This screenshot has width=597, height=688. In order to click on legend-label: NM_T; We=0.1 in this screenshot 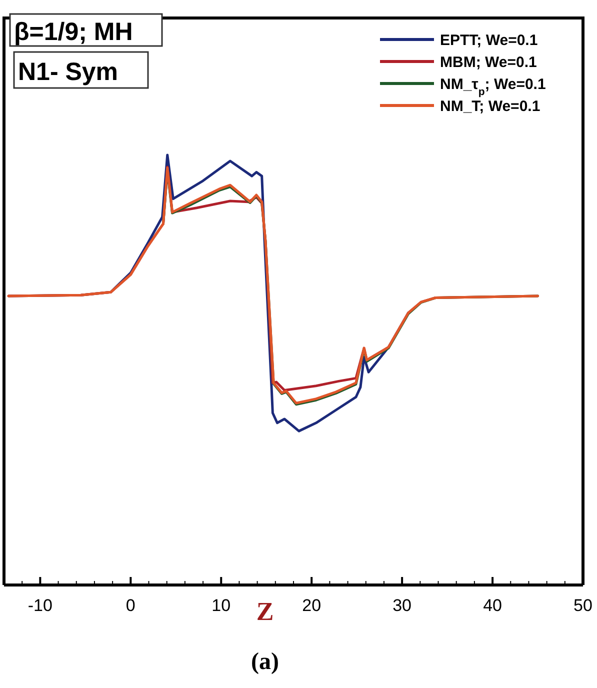, I will do `click(490, 106)`.